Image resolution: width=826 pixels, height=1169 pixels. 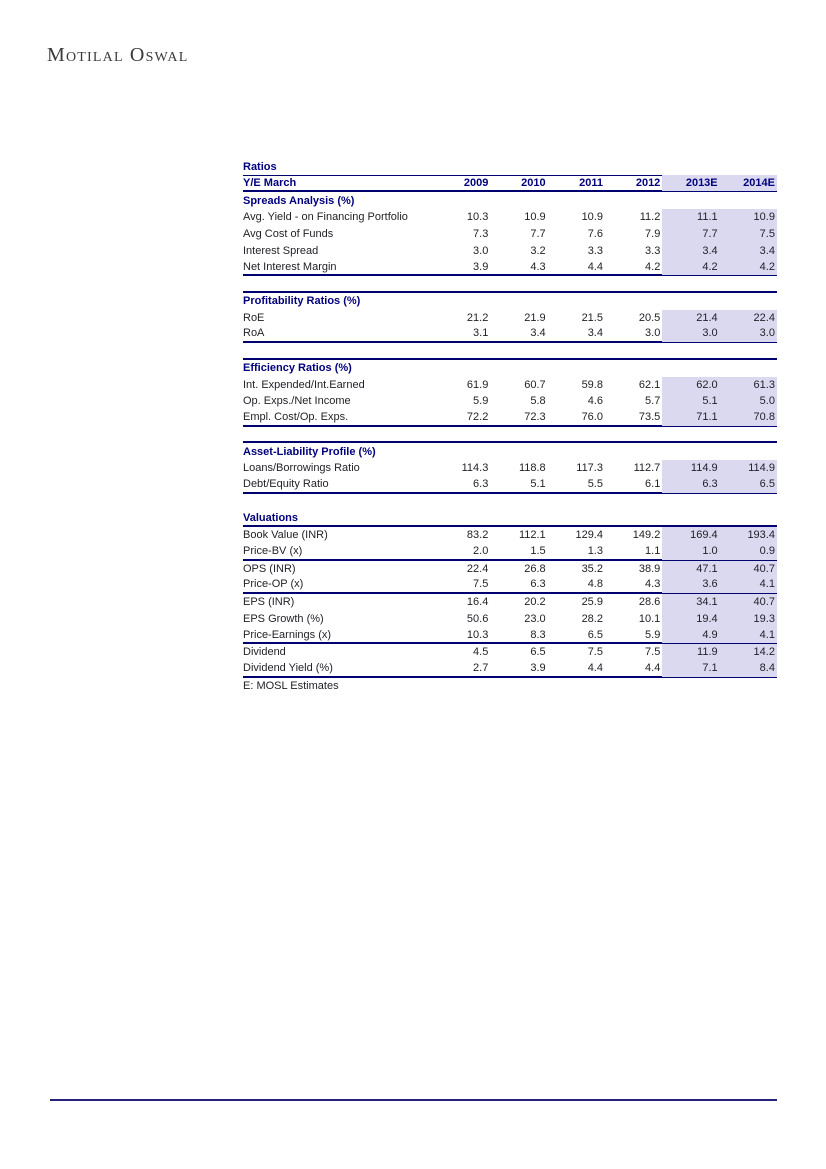 What do you see at coordinates (297, 367) in the screenshot?
I see `section-title: Efficiency Ratios (%)` at bounding box center [297, 367].